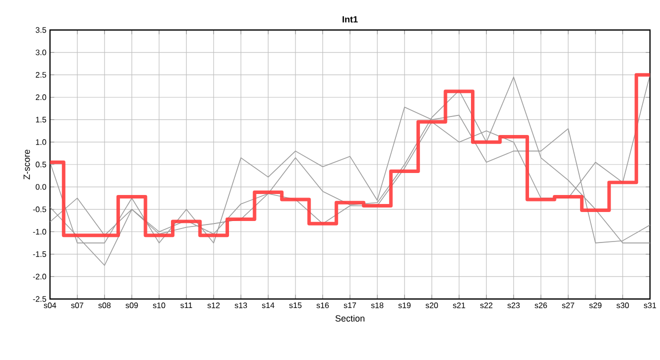  What do you see at coordinates (349, 318) in the screenshot?
I see `x-axis-title: Section` at bounding box center [349, 318].